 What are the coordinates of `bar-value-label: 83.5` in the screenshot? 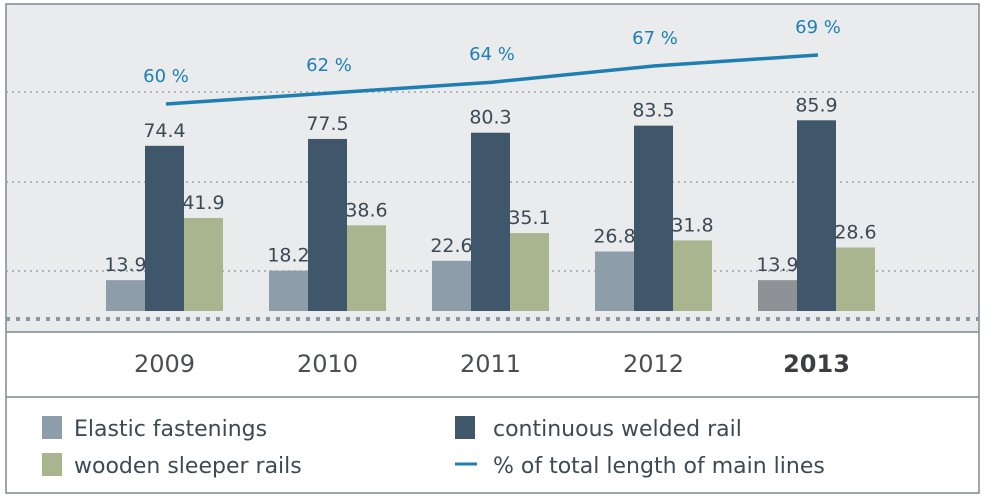 It's located at (653, 111).